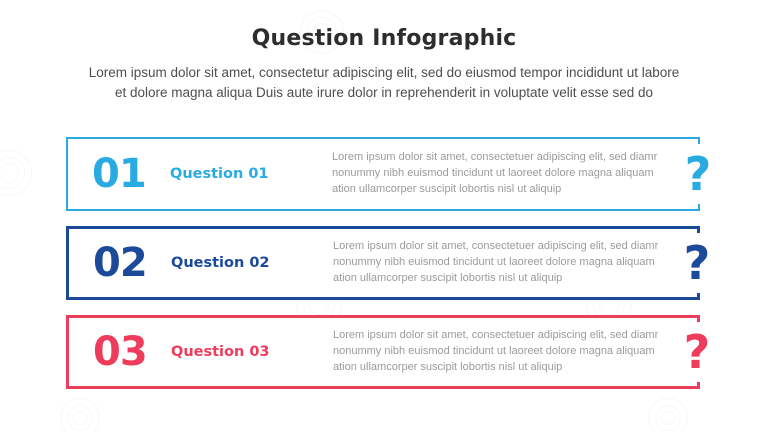 The image size is (768, 432). What do you see at coordinates (120, 352) in the screenshot?
I see `question-number: 03` at bounding box center [120, 352].